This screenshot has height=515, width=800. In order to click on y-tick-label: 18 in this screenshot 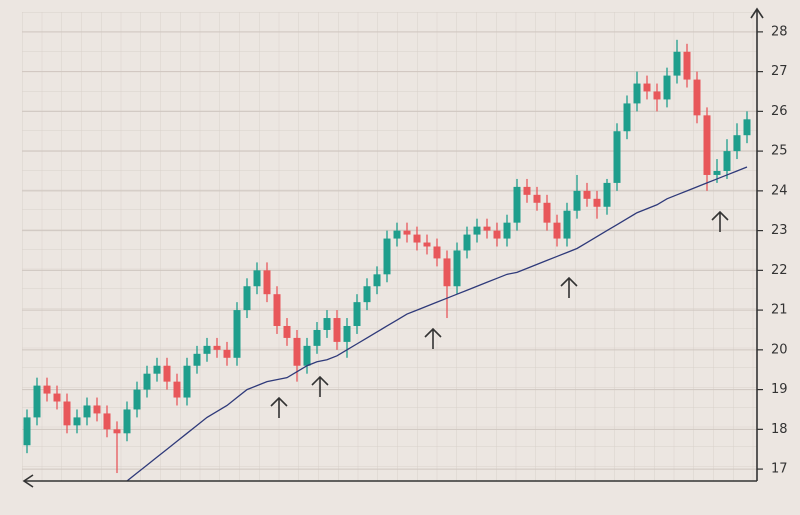, I will do `click(779, 429)`.